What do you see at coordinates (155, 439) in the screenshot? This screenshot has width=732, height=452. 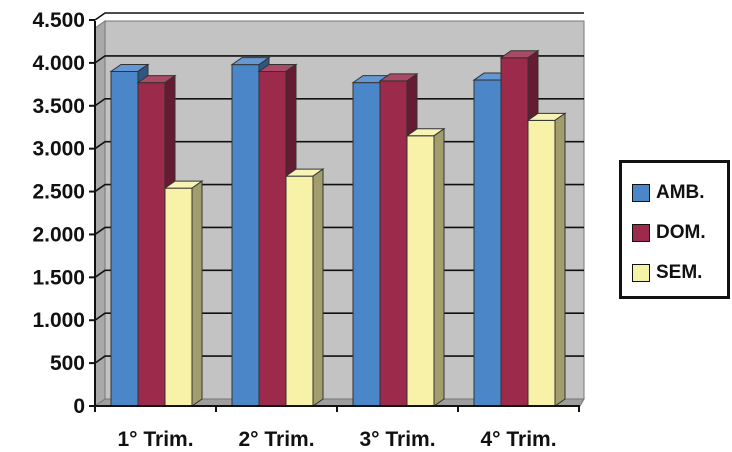 I see `x-tick-label: 1° Trim.` at bounding box center [155, 439].